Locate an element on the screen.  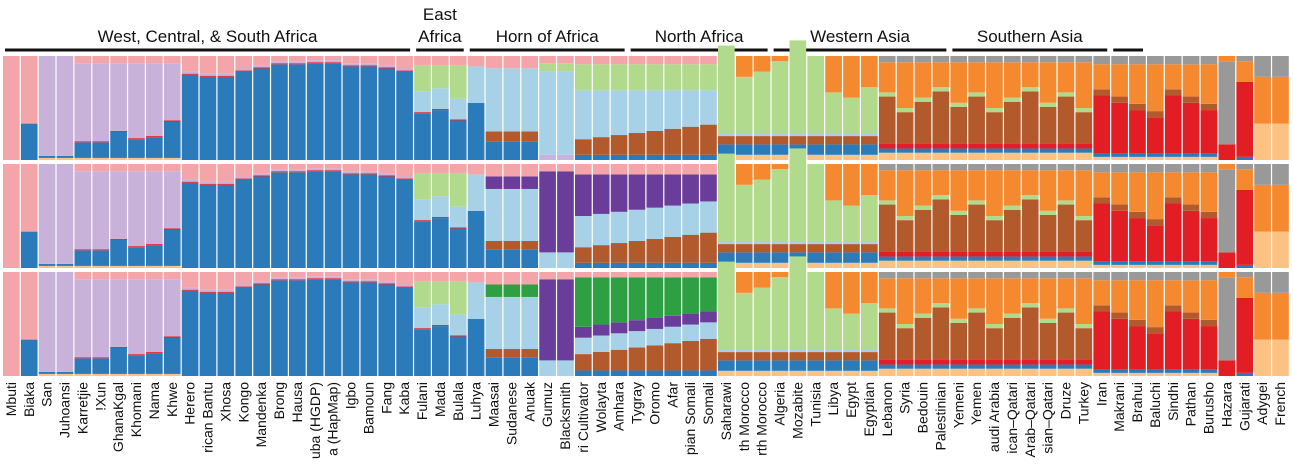
population-label: Yemen is located at coordinates (976, 403).